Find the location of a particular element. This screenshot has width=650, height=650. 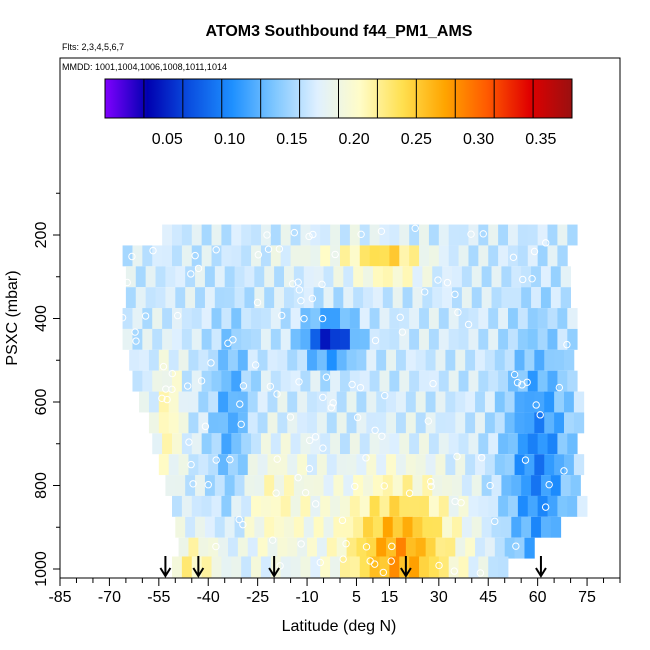

x-tick-label: -10 is located at coordinates (306, 597).